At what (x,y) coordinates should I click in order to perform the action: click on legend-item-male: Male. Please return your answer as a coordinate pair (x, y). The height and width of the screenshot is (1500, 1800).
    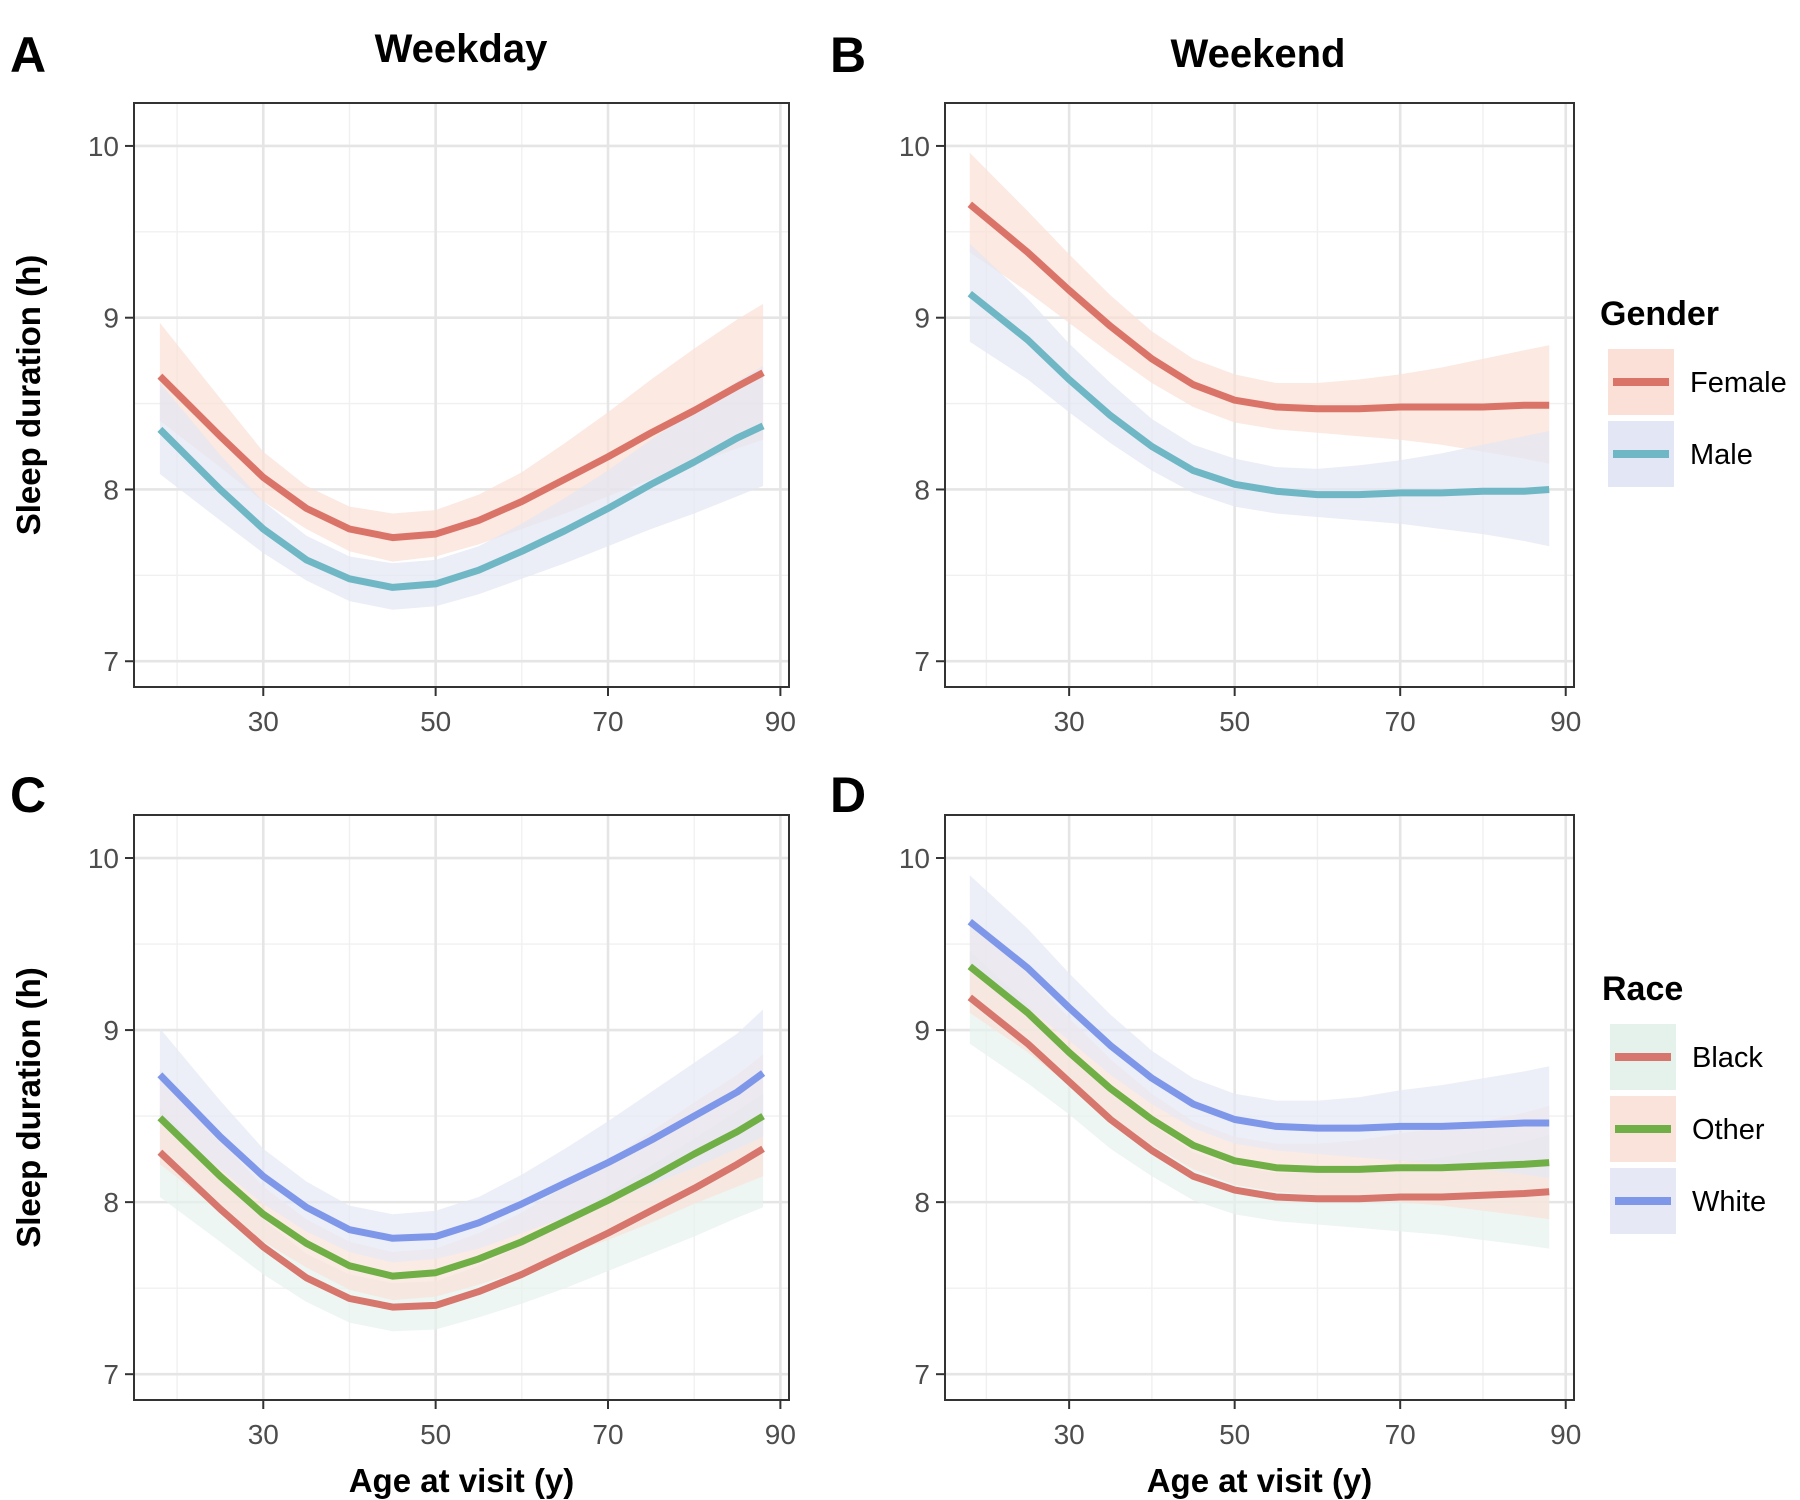
    Looking at the image, I should click on (1680, 454).